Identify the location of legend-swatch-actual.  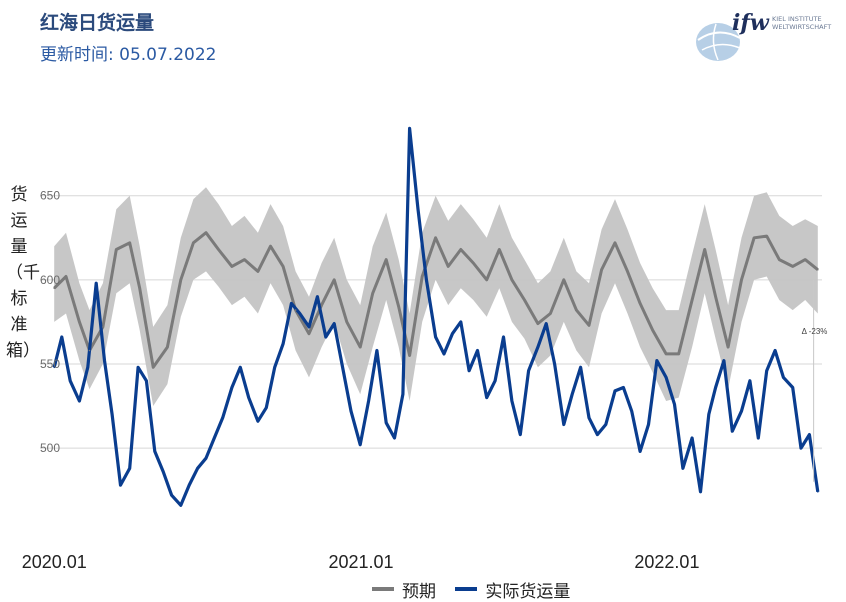
(466, 589).